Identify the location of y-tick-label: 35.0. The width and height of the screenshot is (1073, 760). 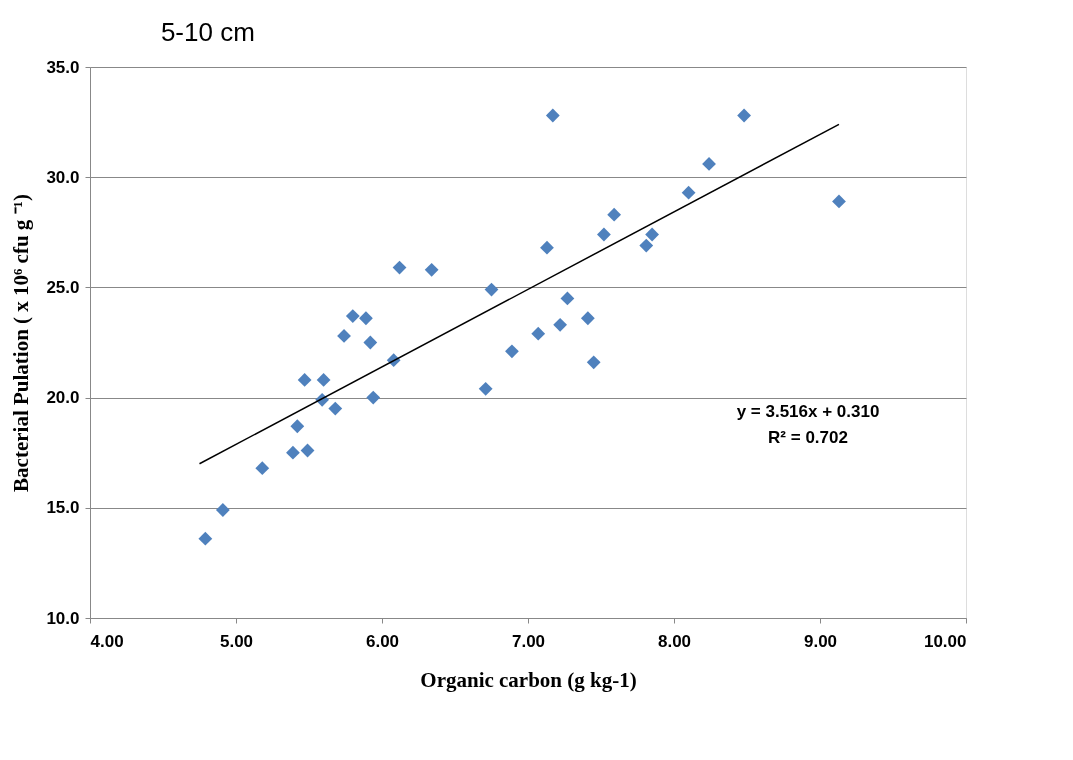
(63, 67).